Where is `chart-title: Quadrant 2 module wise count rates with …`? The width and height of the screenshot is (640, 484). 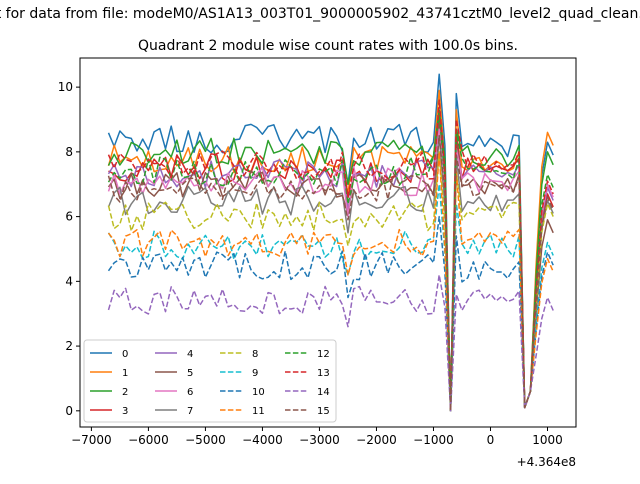 chart-title: Quadrant 2 module wise count rates with … is located at coordinates (328, 46).